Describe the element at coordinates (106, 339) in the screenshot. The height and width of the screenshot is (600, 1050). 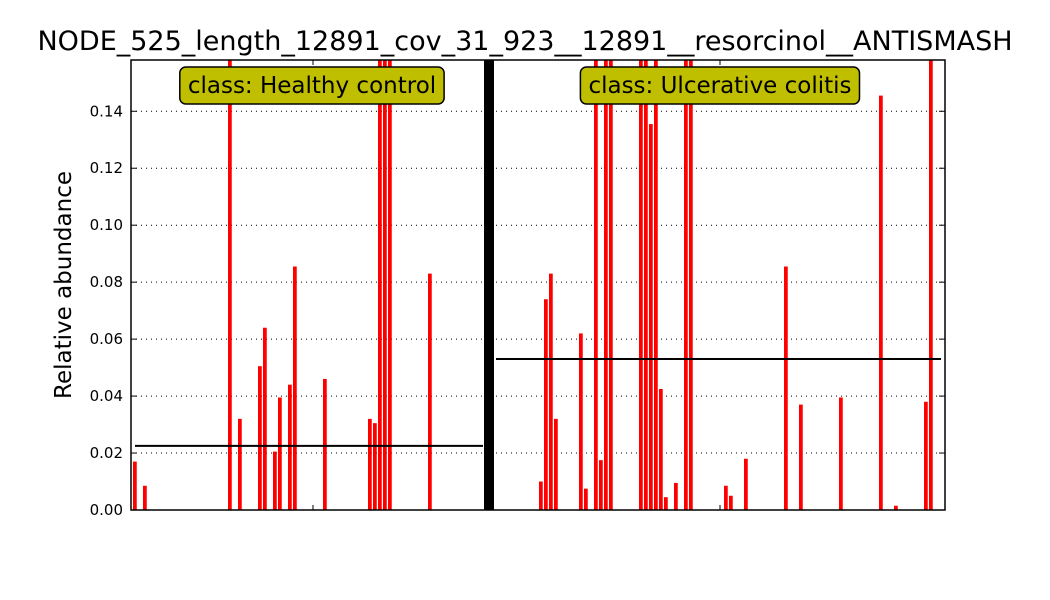
I see `y-tick-label: 0.06` at that location.